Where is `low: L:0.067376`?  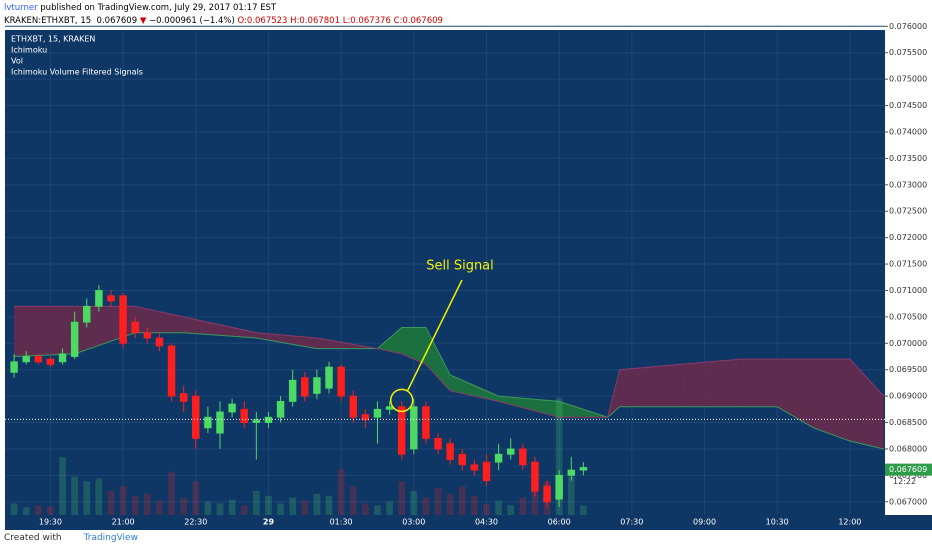
low: L:0.067376 is located at coordinates (366, 21).